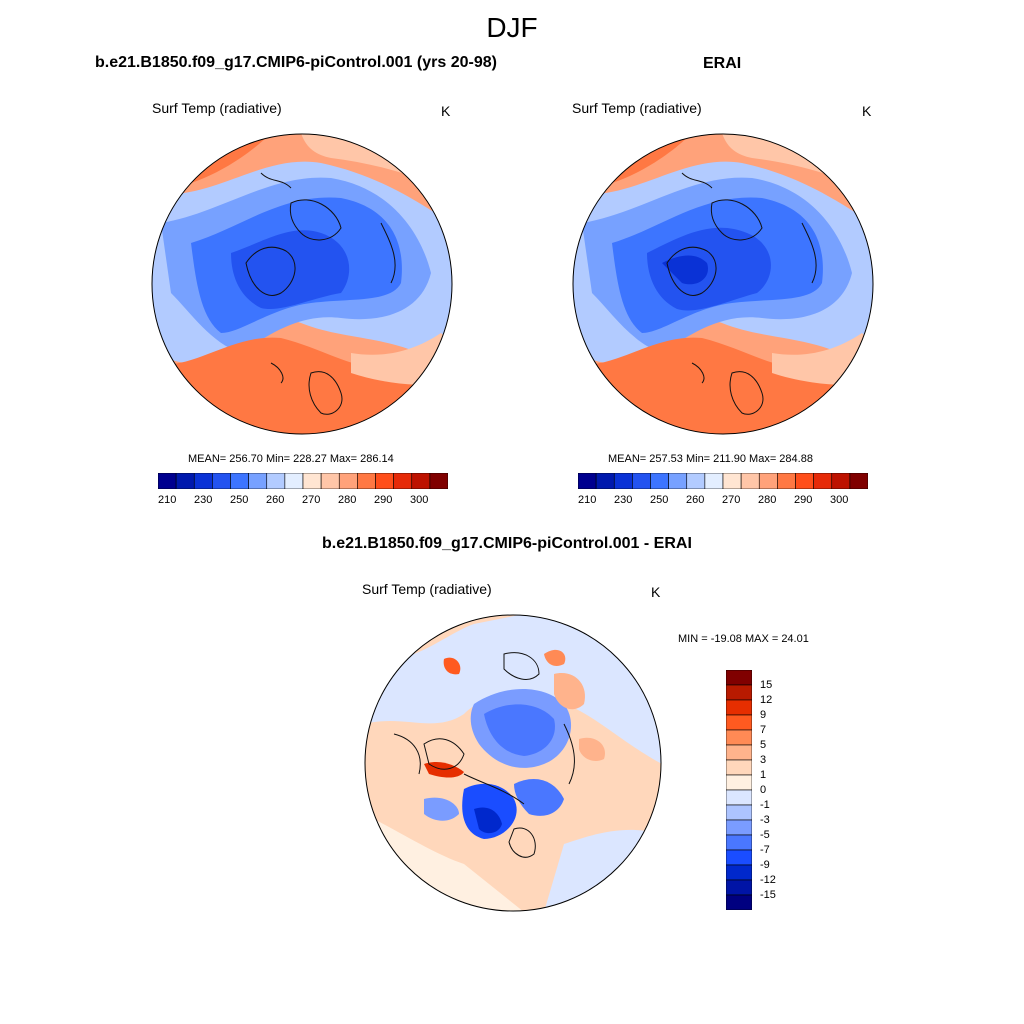 This screenshot has width=1024, height=1024. I want to click on colorbar-tick-label: -9, so click(765, 865).